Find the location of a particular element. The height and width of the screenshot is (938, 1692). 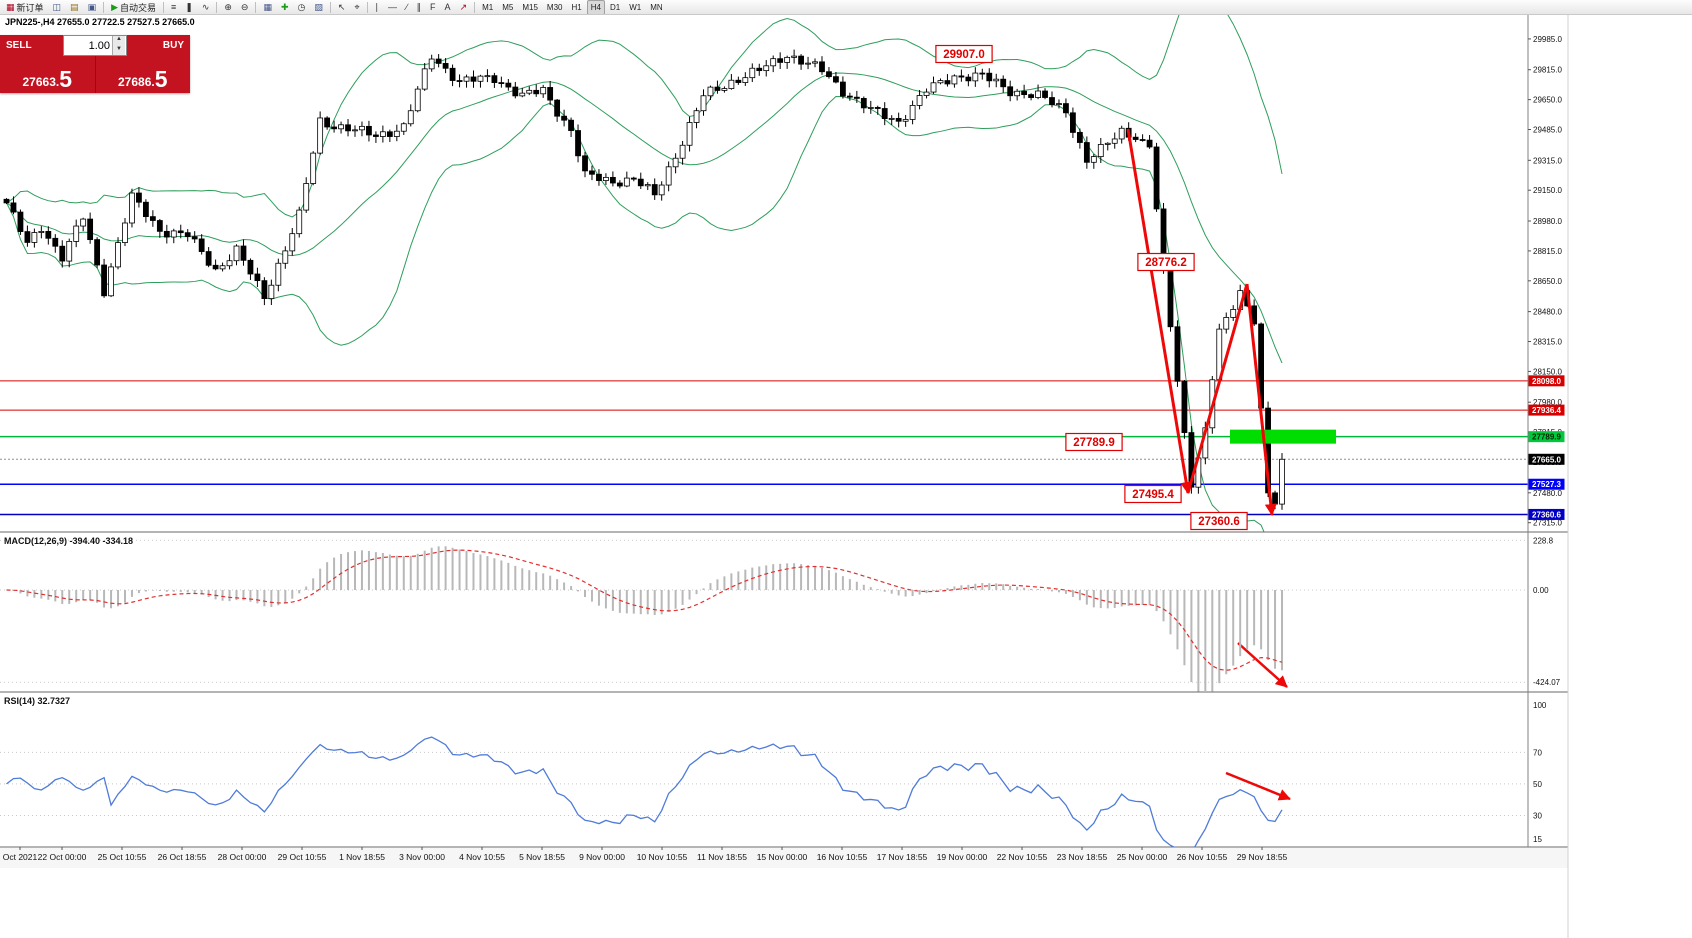

sell-button: SELL is located at coordinates (31, 45).